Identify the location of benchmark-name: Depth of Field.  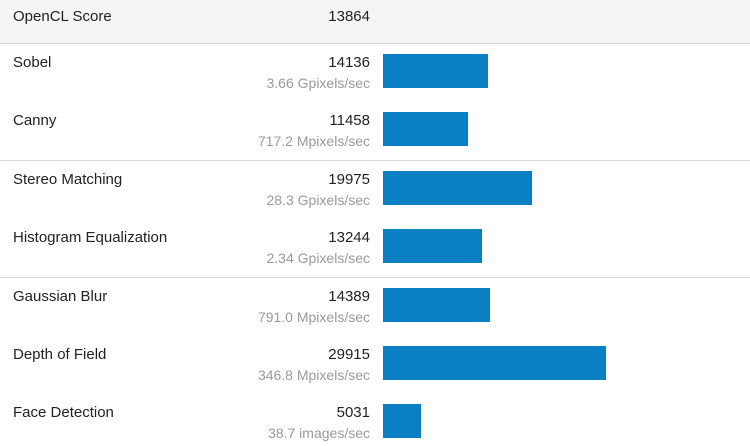
(60, 354).